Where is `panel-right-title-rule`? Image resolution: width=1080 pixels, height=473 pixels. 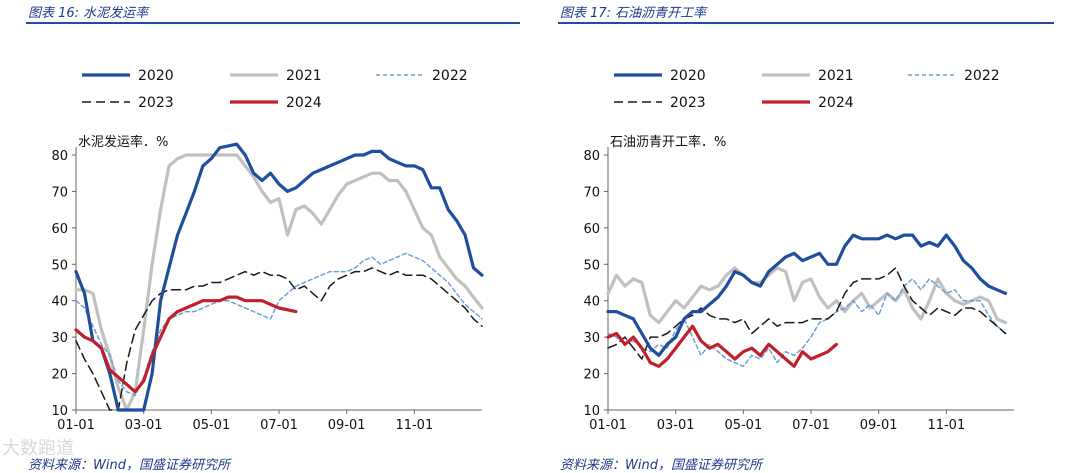
panel-right-title-rule is located at coordinates (806, 23).